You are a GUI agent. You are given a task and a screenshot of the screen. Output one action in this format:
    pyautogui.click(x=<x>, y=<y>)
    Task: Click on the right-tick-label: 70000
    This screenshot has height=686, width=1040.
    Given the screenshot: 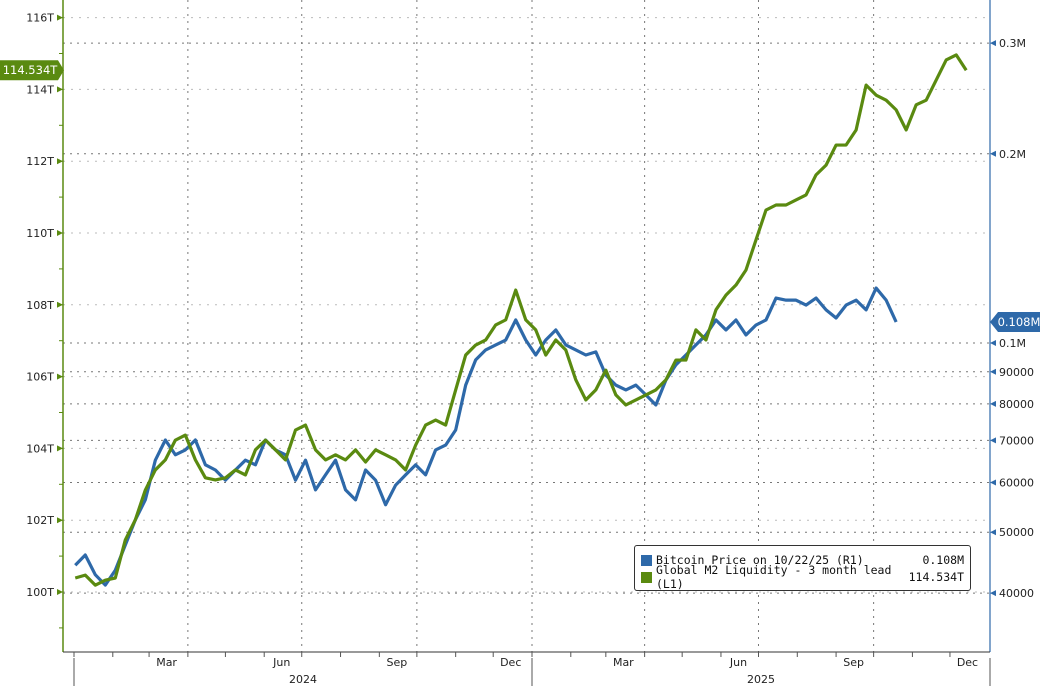 What is the action you would take?
    pyautogui.click(x=1016, y=440)
    